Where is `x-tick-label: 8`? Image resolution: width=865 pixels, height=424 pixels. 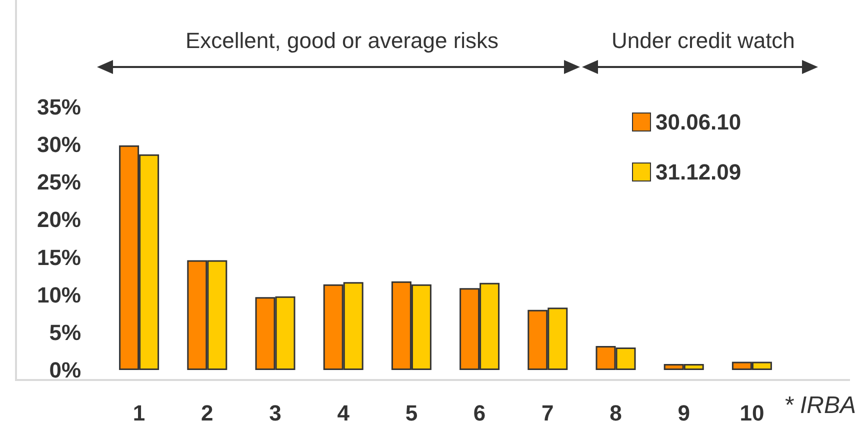 x-tick-label: 8 is located at coordinates (616, 412).